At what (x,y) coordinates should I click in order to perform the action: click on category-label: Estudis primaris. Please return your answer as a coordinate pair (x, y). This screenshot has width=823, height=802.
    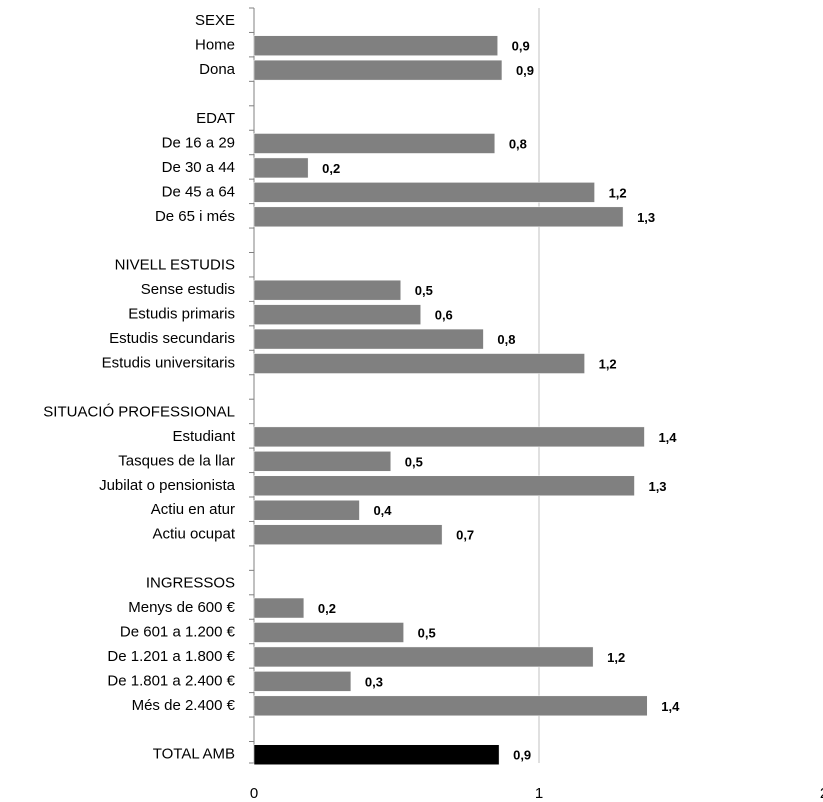
    Looking at the image, I should click on (181, 314).